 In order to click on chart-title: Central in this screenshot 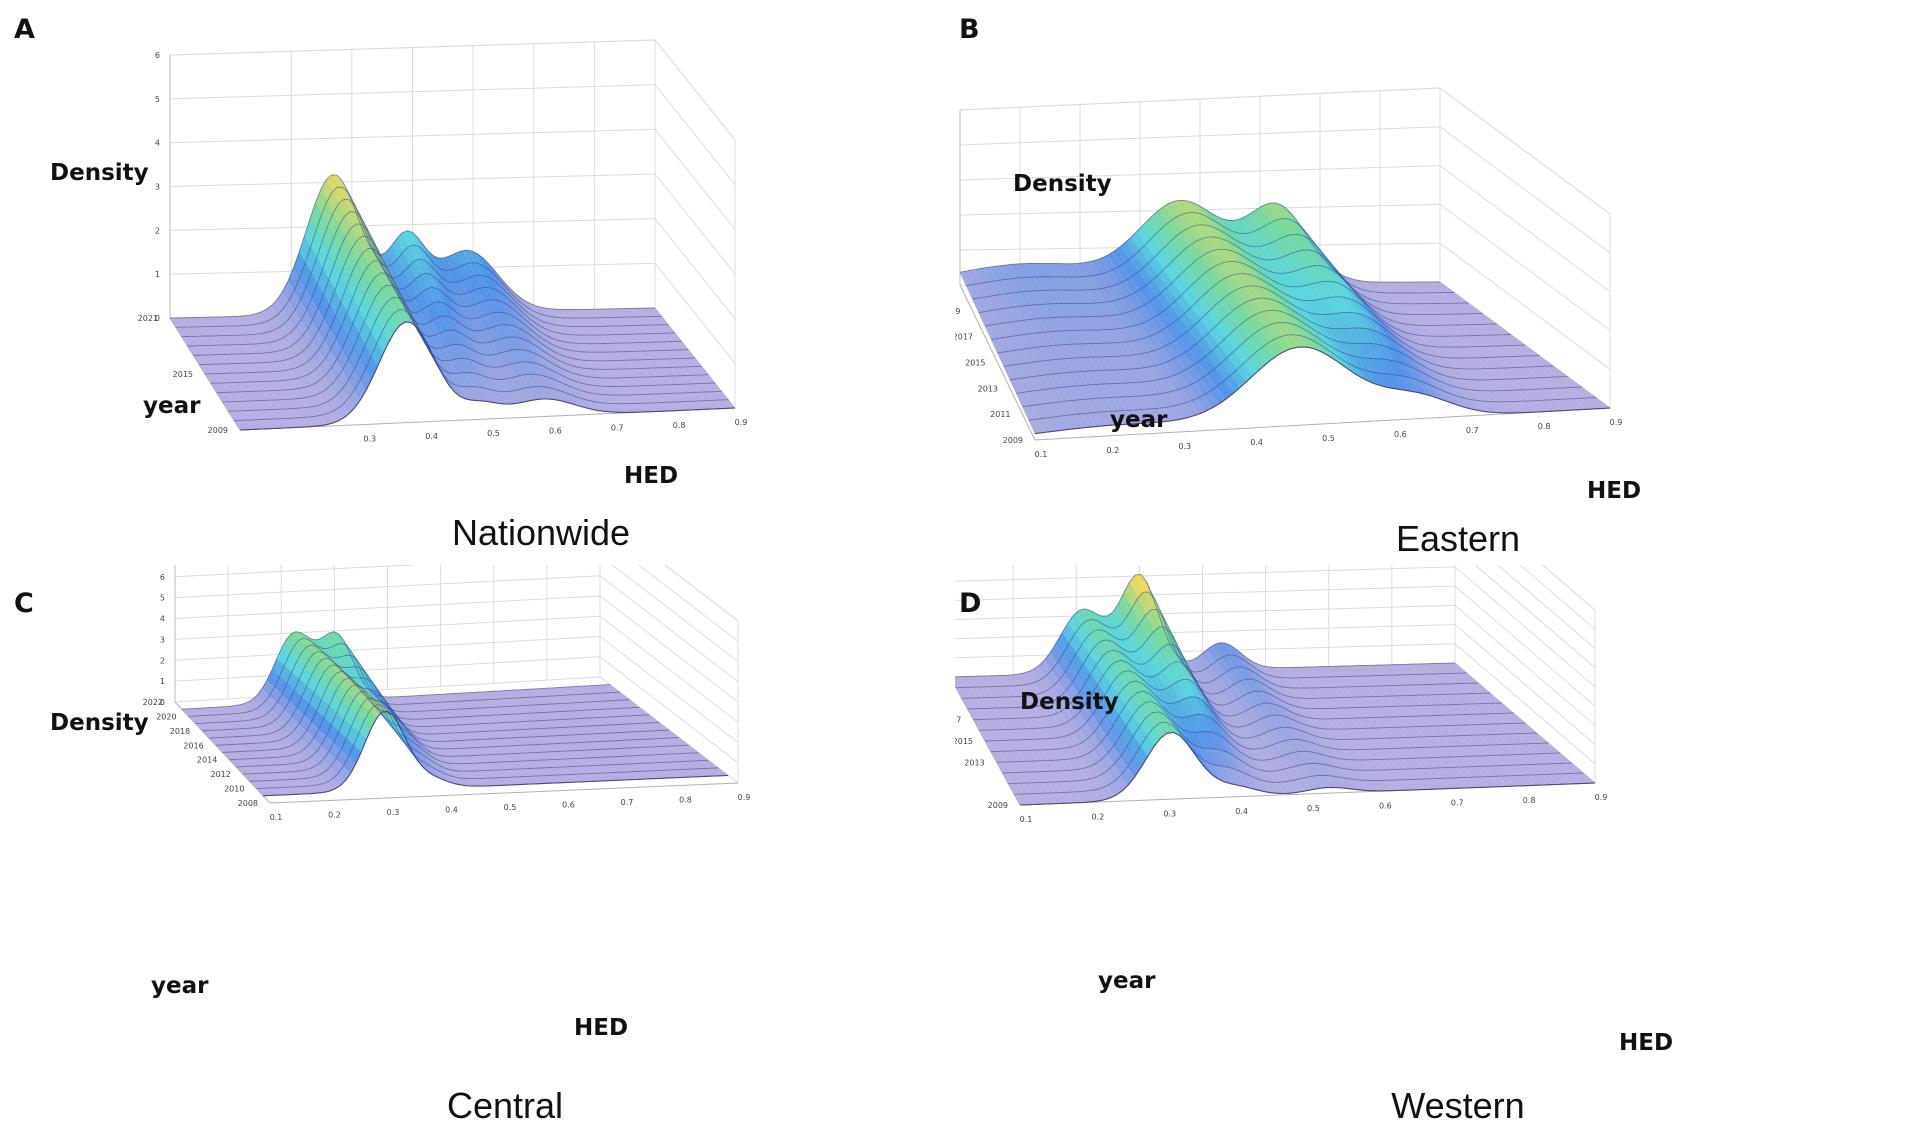, I will do `click(505, 1105)`.